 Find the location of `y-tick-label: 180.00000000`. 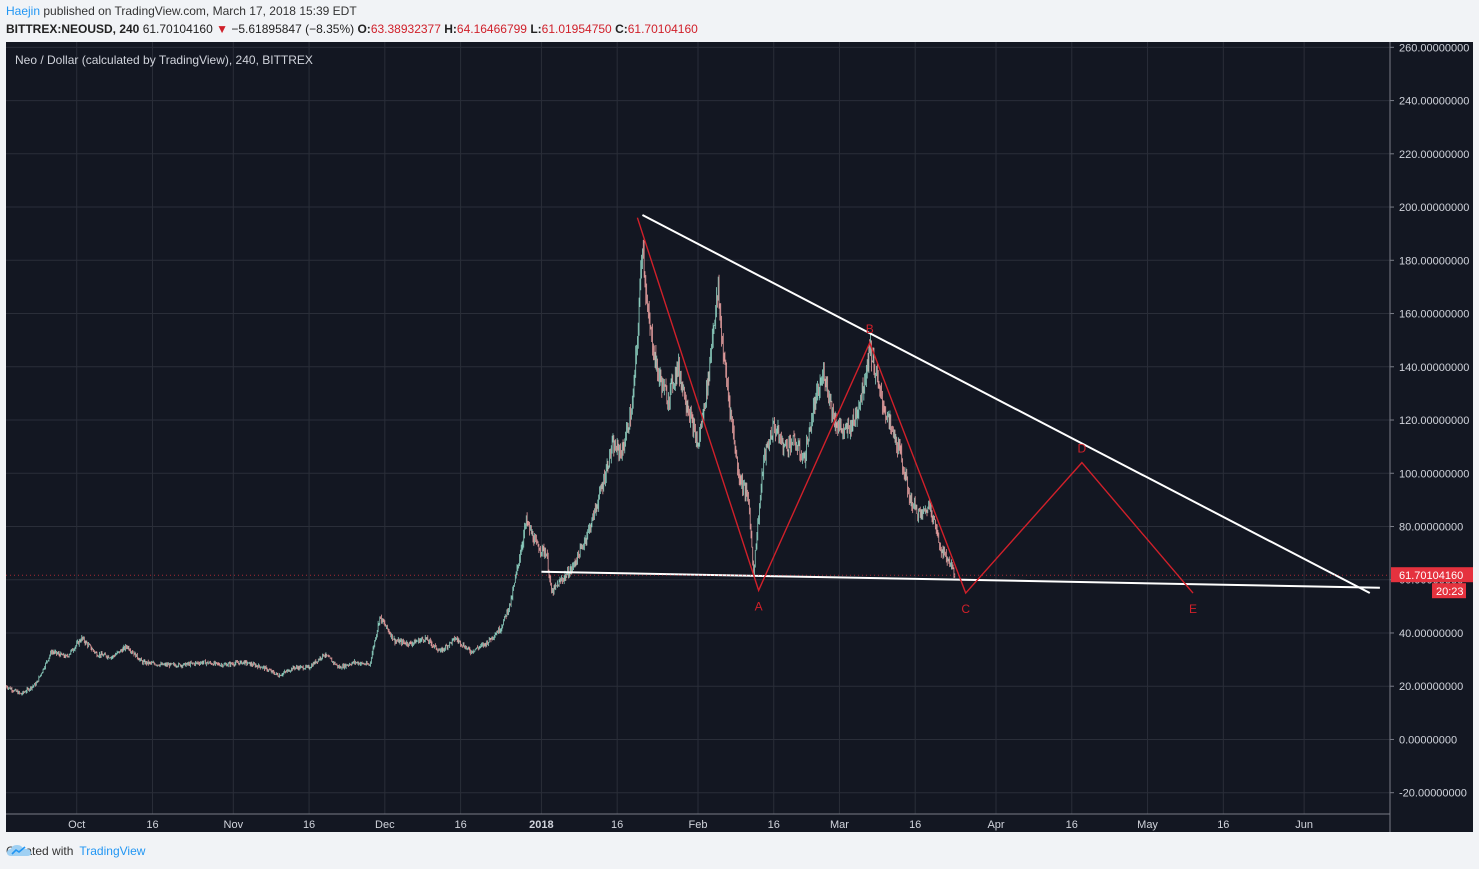

y-tick-label: 180.00000000 is located at coordinates (1434, 261).